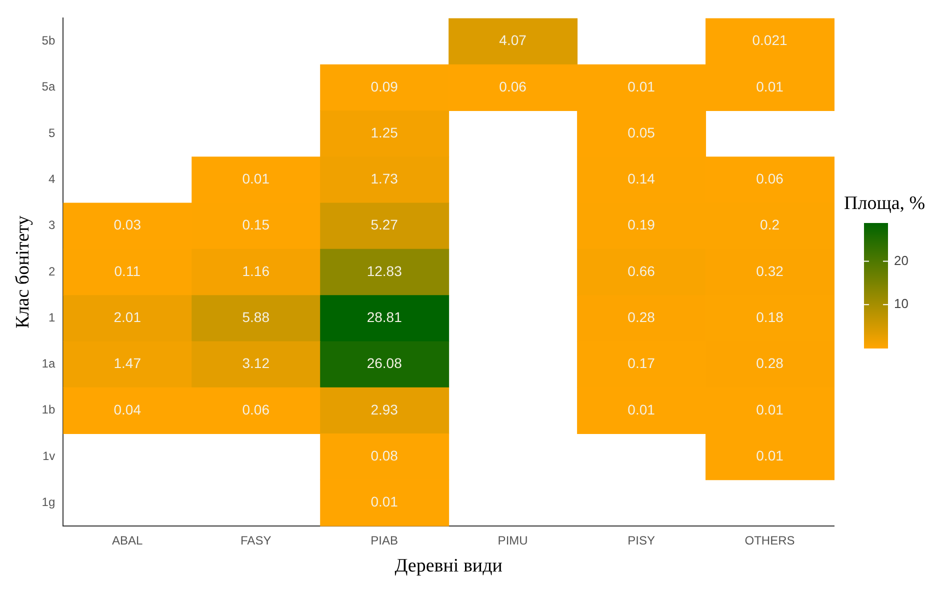 This screenshot has width=952, height=590. Describe the element at coordinates (641, 540) in the screenshot. I see `x-tick-label: PISY` at that location.